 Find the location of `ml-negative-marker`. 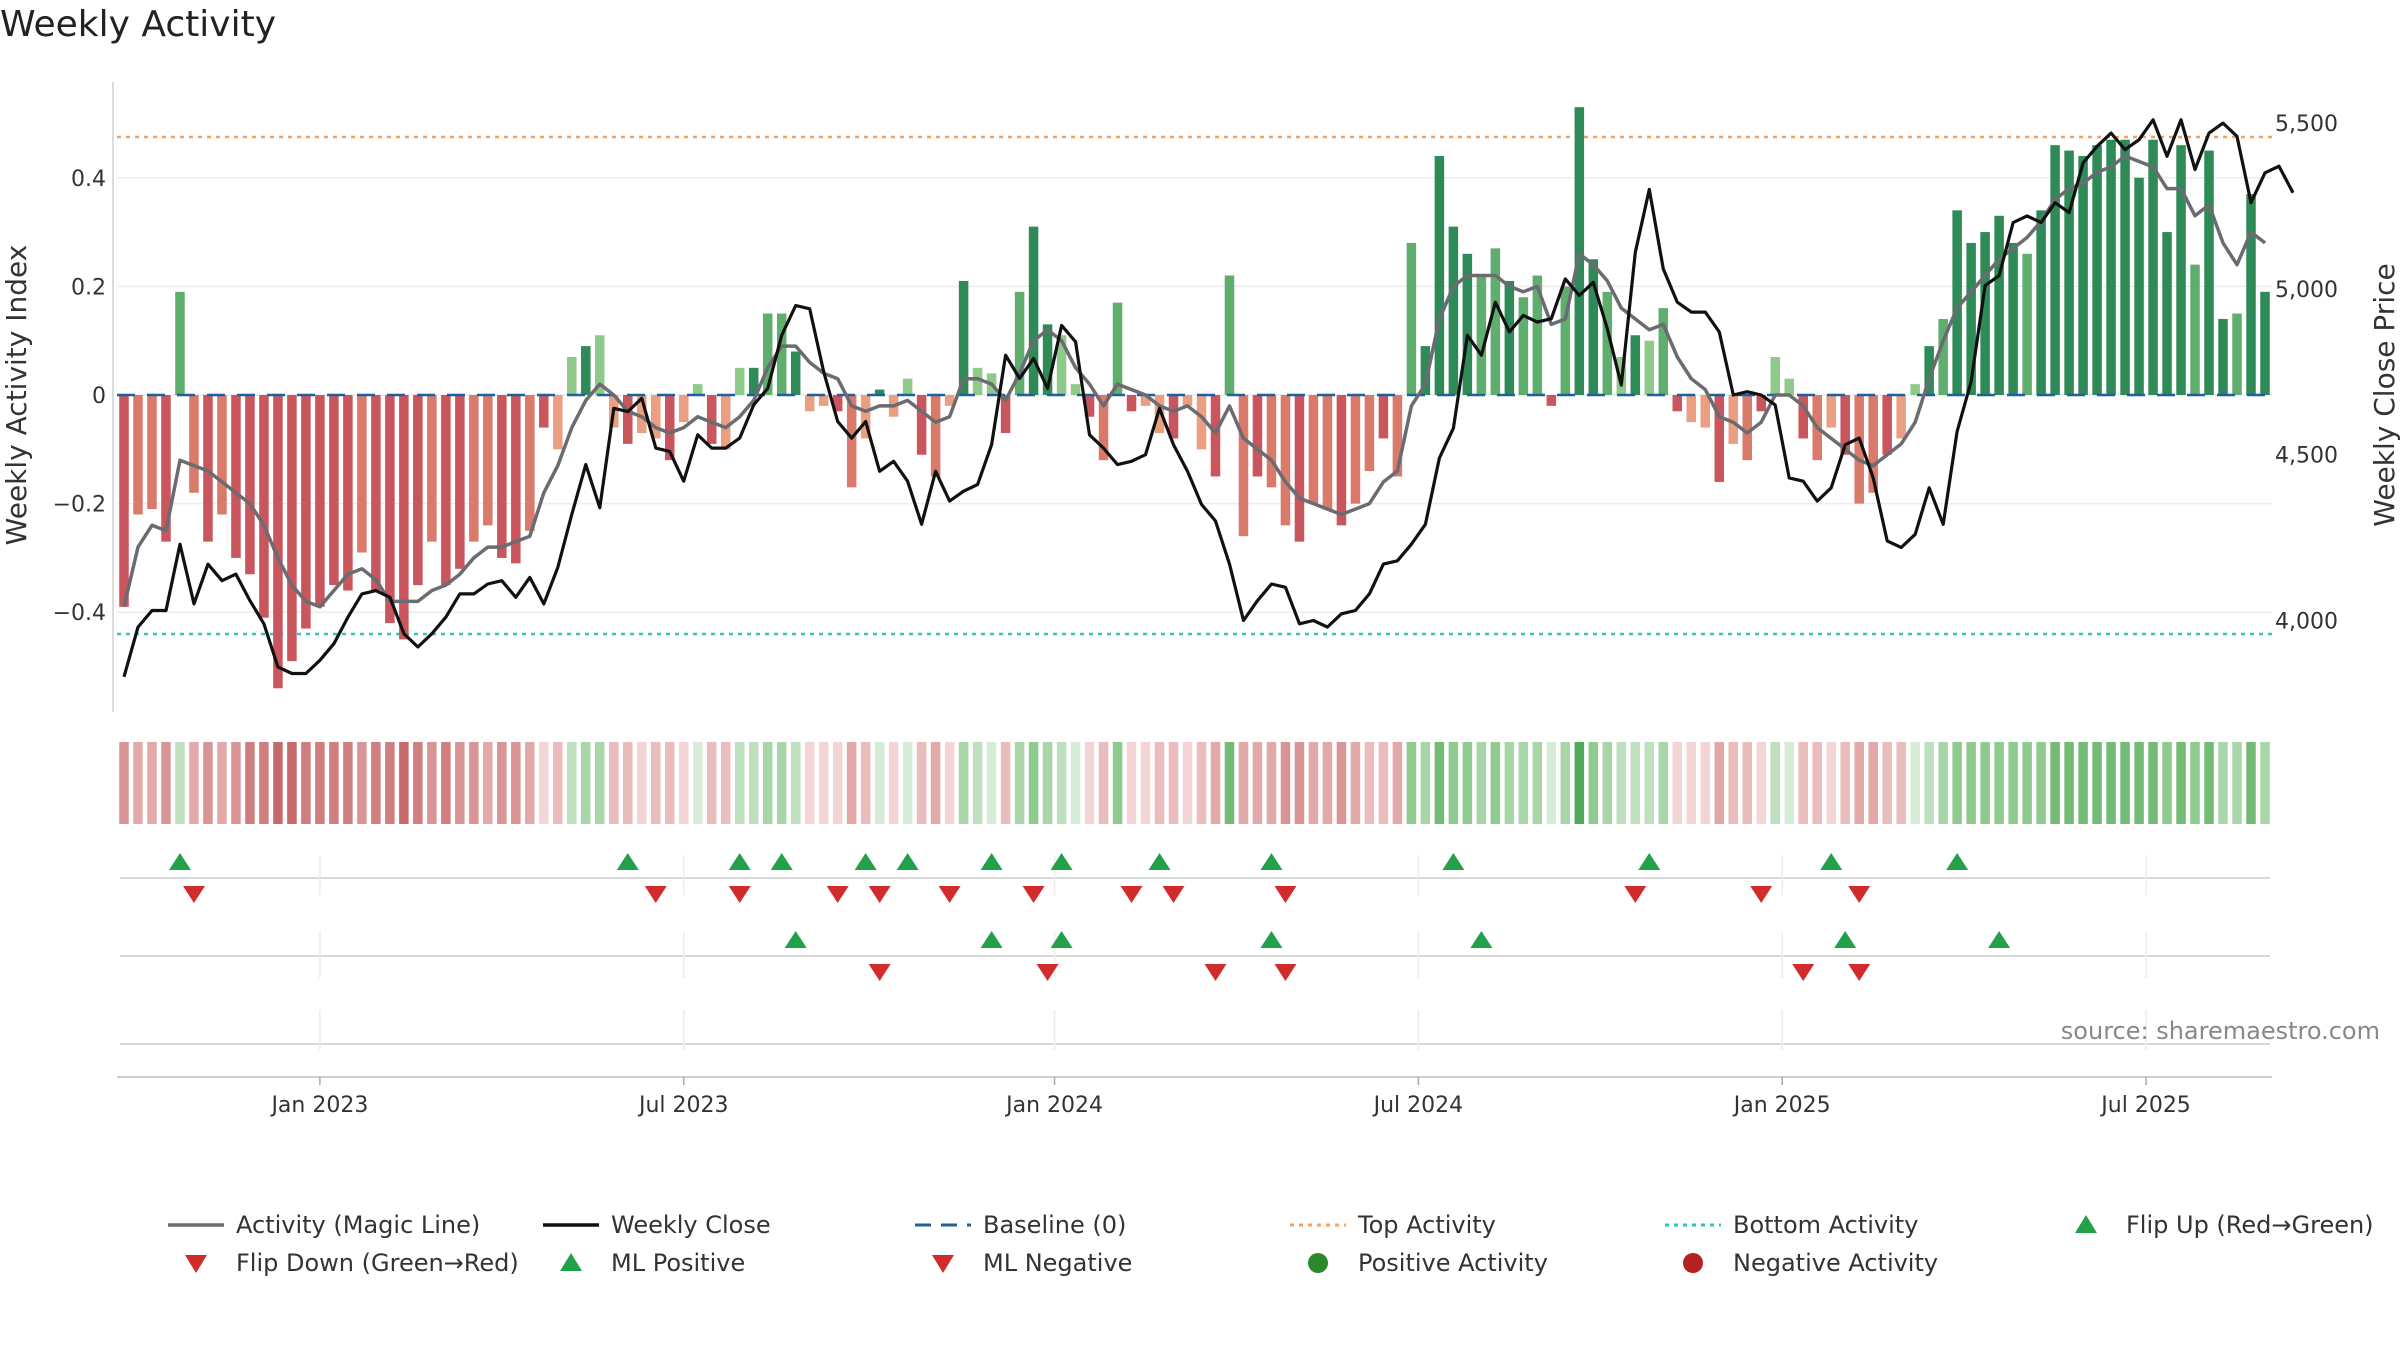

ml-negative-marker is located at coordinates (879, 972).